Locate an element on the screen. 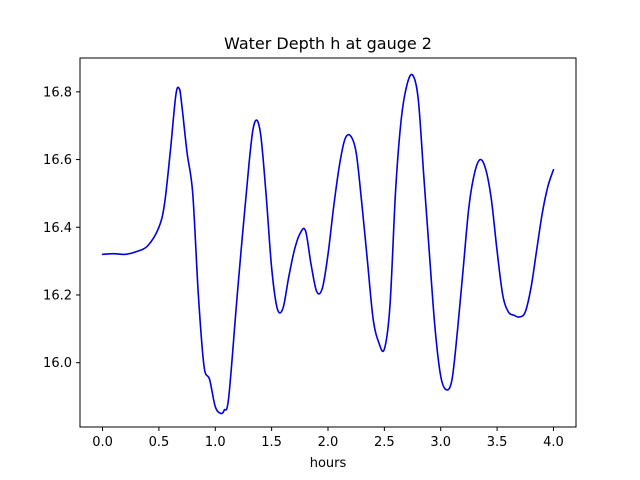 The width and height of the screenshot is (640, 480). x-axis-ticks: 0.0 0.5 1.0 1.5 2.0 2.5 3.0 3.5 4.0 is located at coordinates (328, 438).